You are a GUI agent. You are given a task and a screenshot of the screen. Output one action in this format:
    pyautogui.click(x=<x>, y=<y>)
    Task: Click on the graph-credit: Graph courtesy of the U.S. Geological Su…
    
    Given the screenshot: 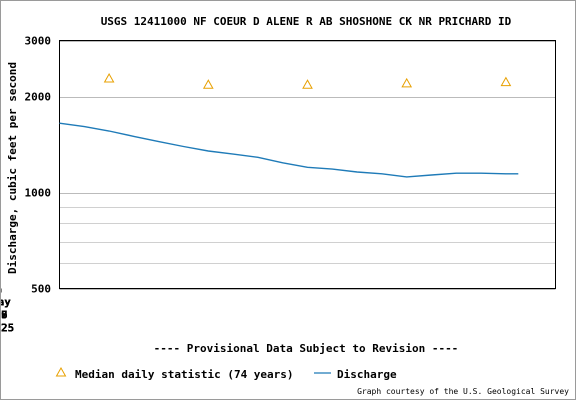 What is the action you would take?
    pyautogui.click(x=463, y=391)
    